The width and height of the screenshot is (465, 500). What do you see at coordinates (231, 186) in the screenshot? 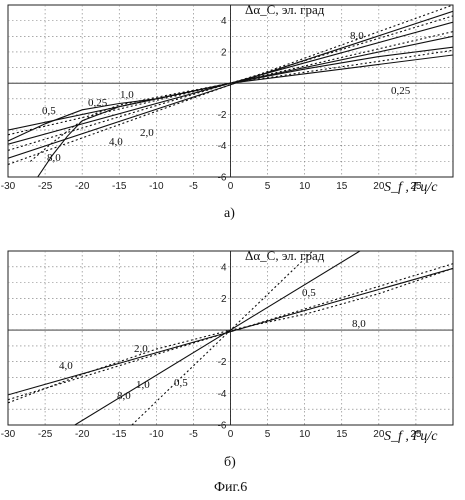
I see `x-tick-label-a: 0` at bounding box center [231, 186].